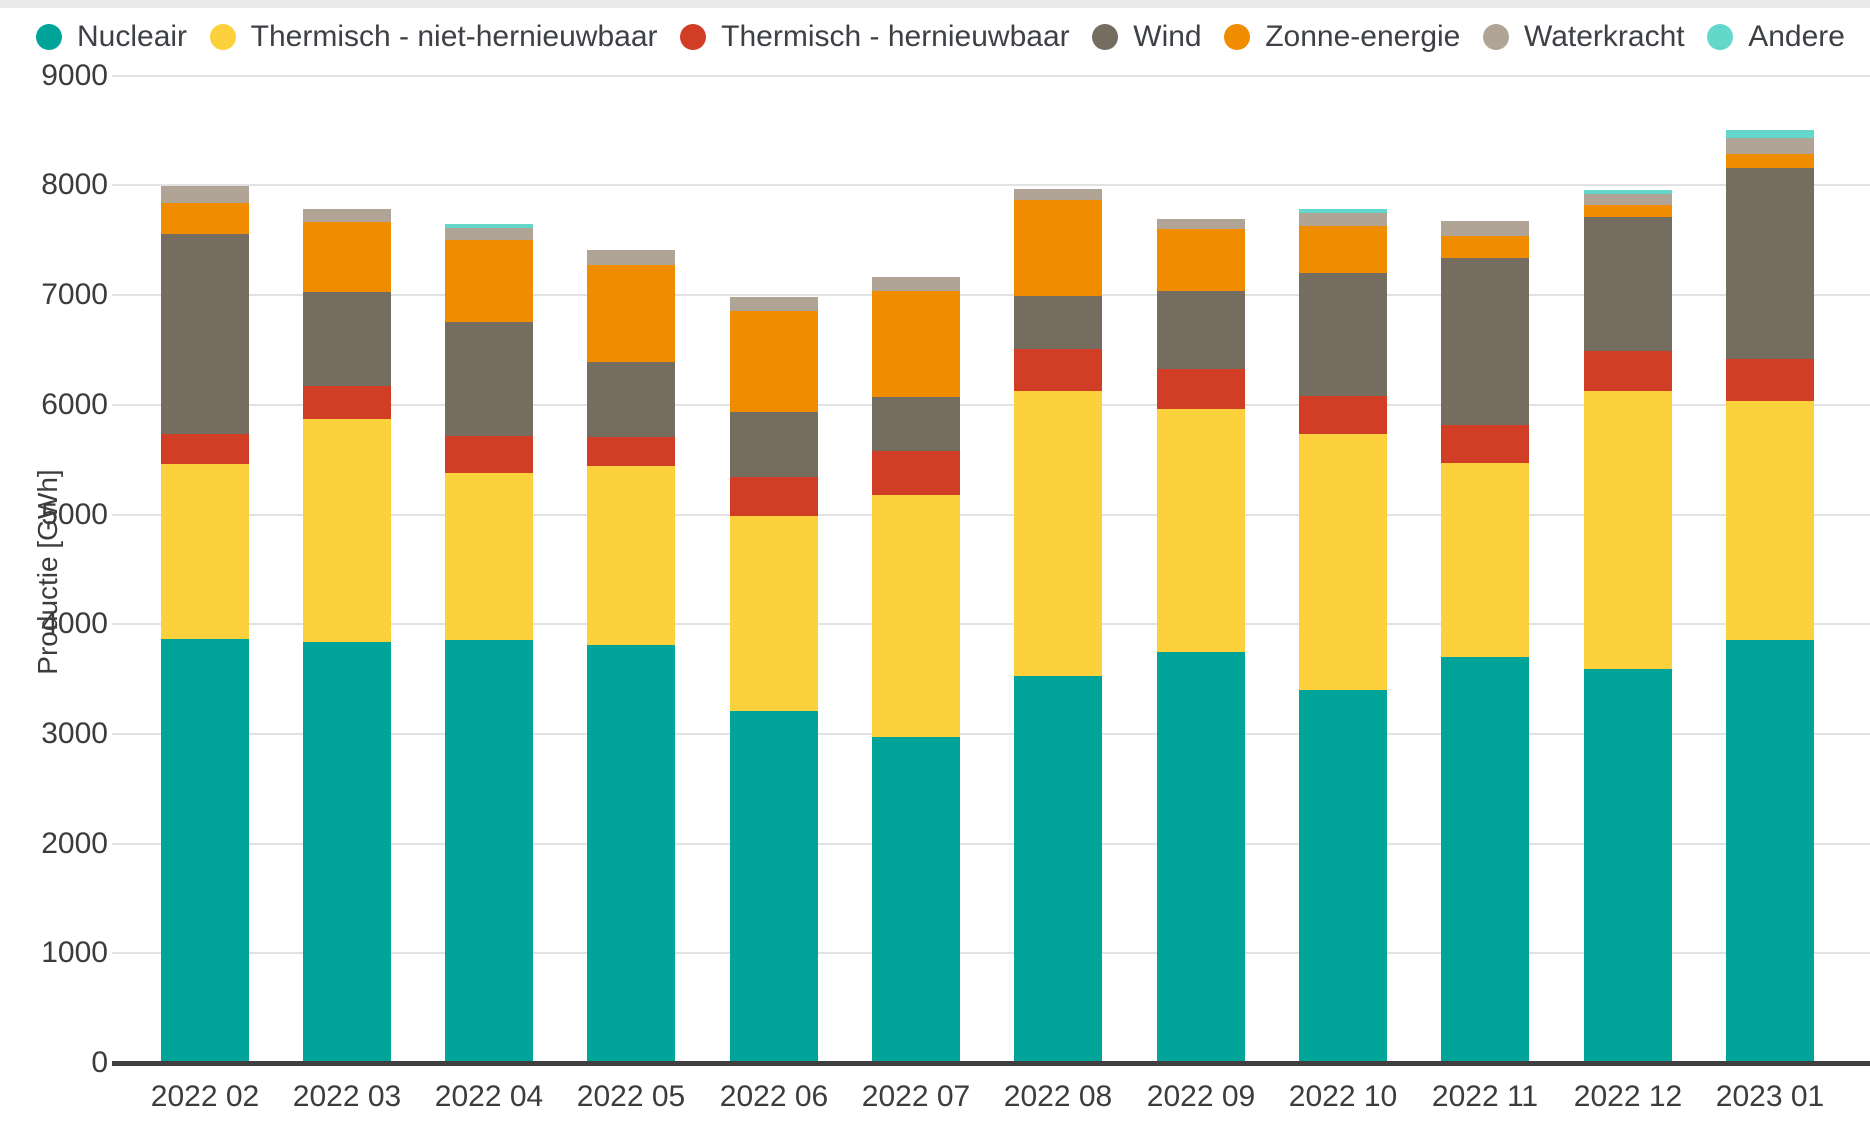 This screenshot has width=1870, height=1123. Describe the element at coordinates (1770, 850) in the screenshot. I see `bar-segment-2023-01-nucleair` at that location.